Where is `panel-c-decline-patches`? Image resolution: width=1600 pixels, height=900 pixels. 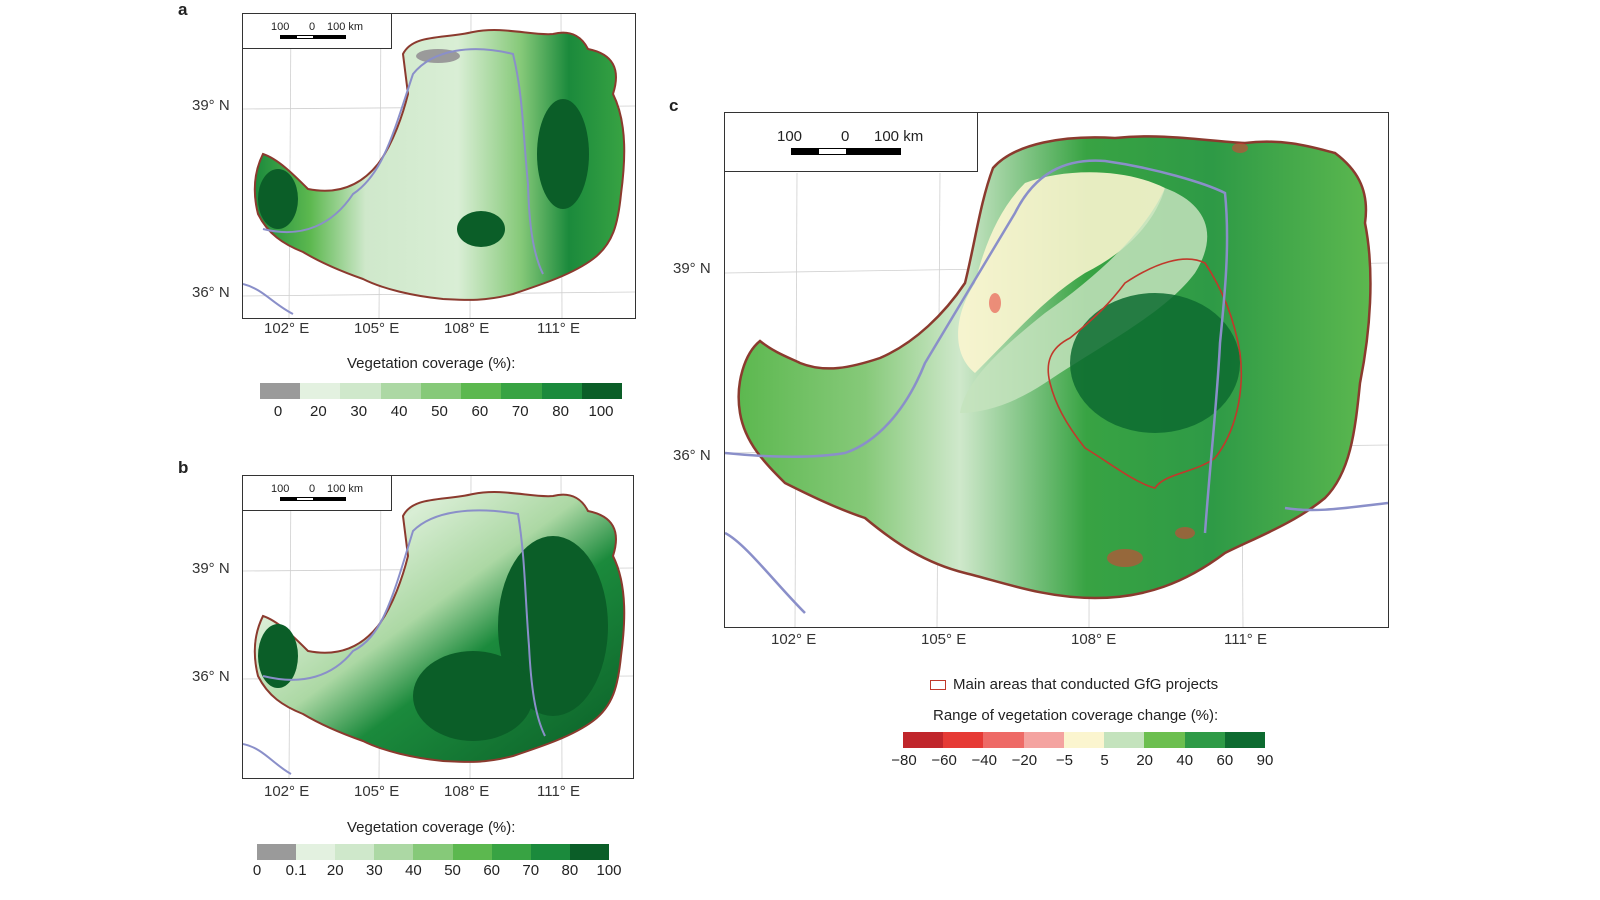 panel-c-decline-patches is located at coordinates (1118, 355).